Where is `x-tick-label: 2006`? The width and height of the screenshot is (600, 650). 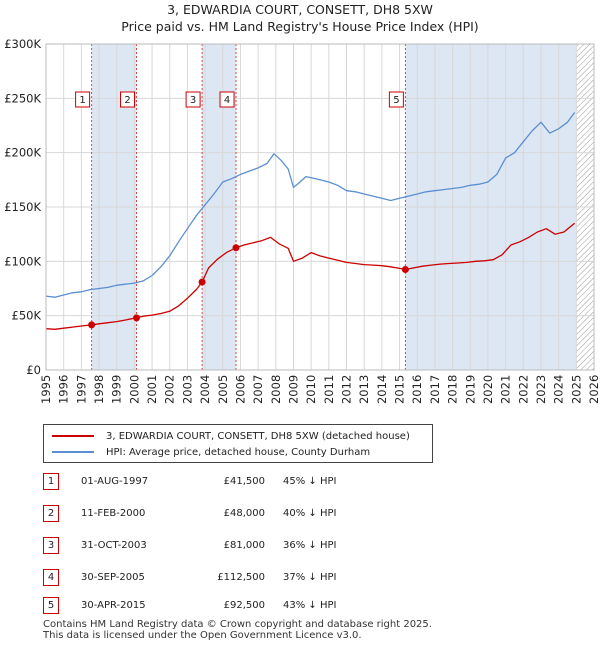
x-tick-label: 2006 is located at coordinates (240, 389).